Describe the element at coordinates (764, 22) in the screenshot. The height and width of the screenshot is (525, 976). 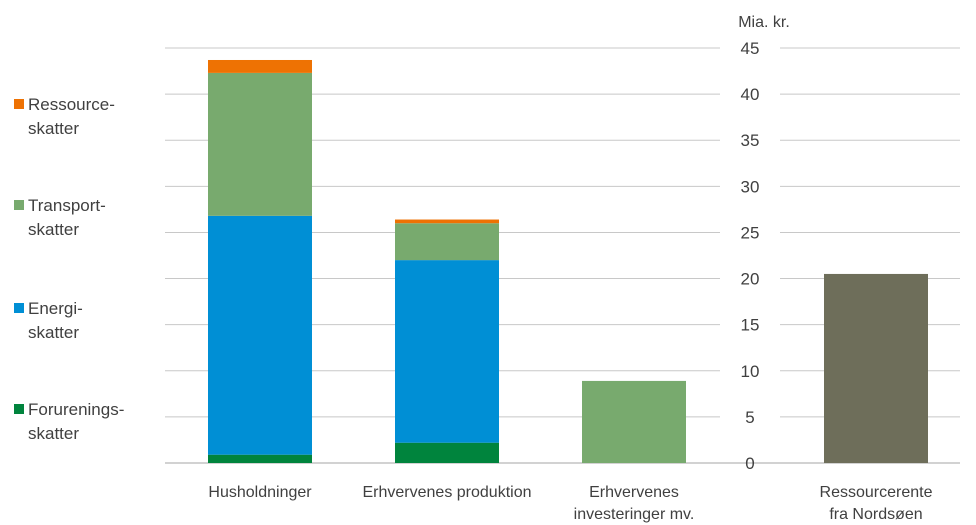
I see `y-axis-label: Mia. kr.` at that location.